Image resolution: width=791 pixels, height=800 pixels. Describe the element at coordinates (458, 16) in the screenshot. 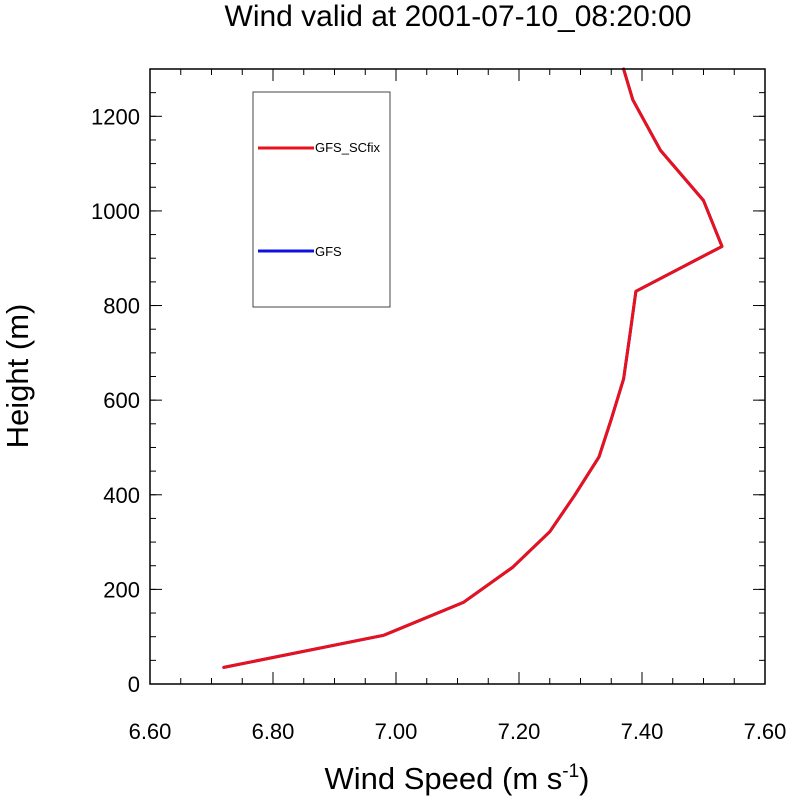

I see `chart-title: Wind valid at 2001-07-10_08:20:00` at that location.